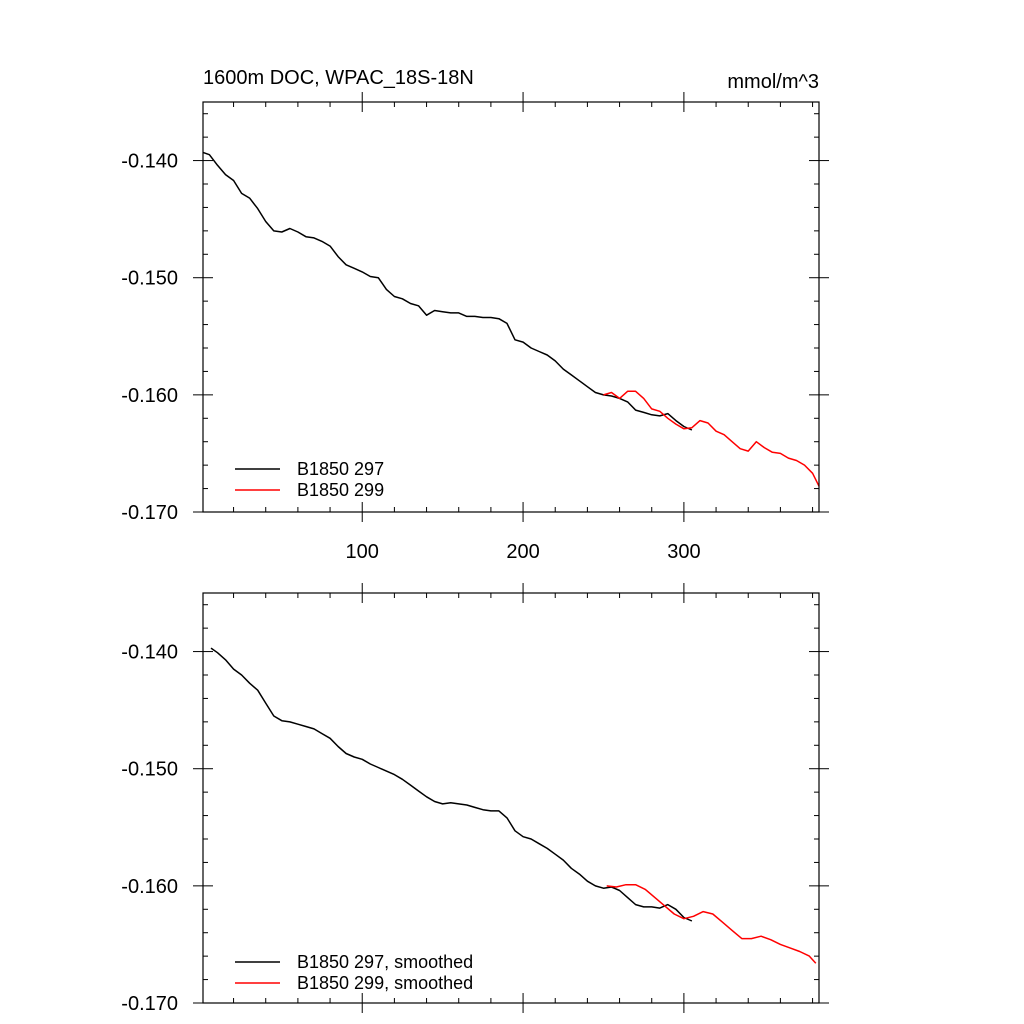 The width and height of the screenshot is (1024, 1024). Describe the element at coordinates (773, 82) in the screenshot. I see `units-label: mmol/m^3` at that location.